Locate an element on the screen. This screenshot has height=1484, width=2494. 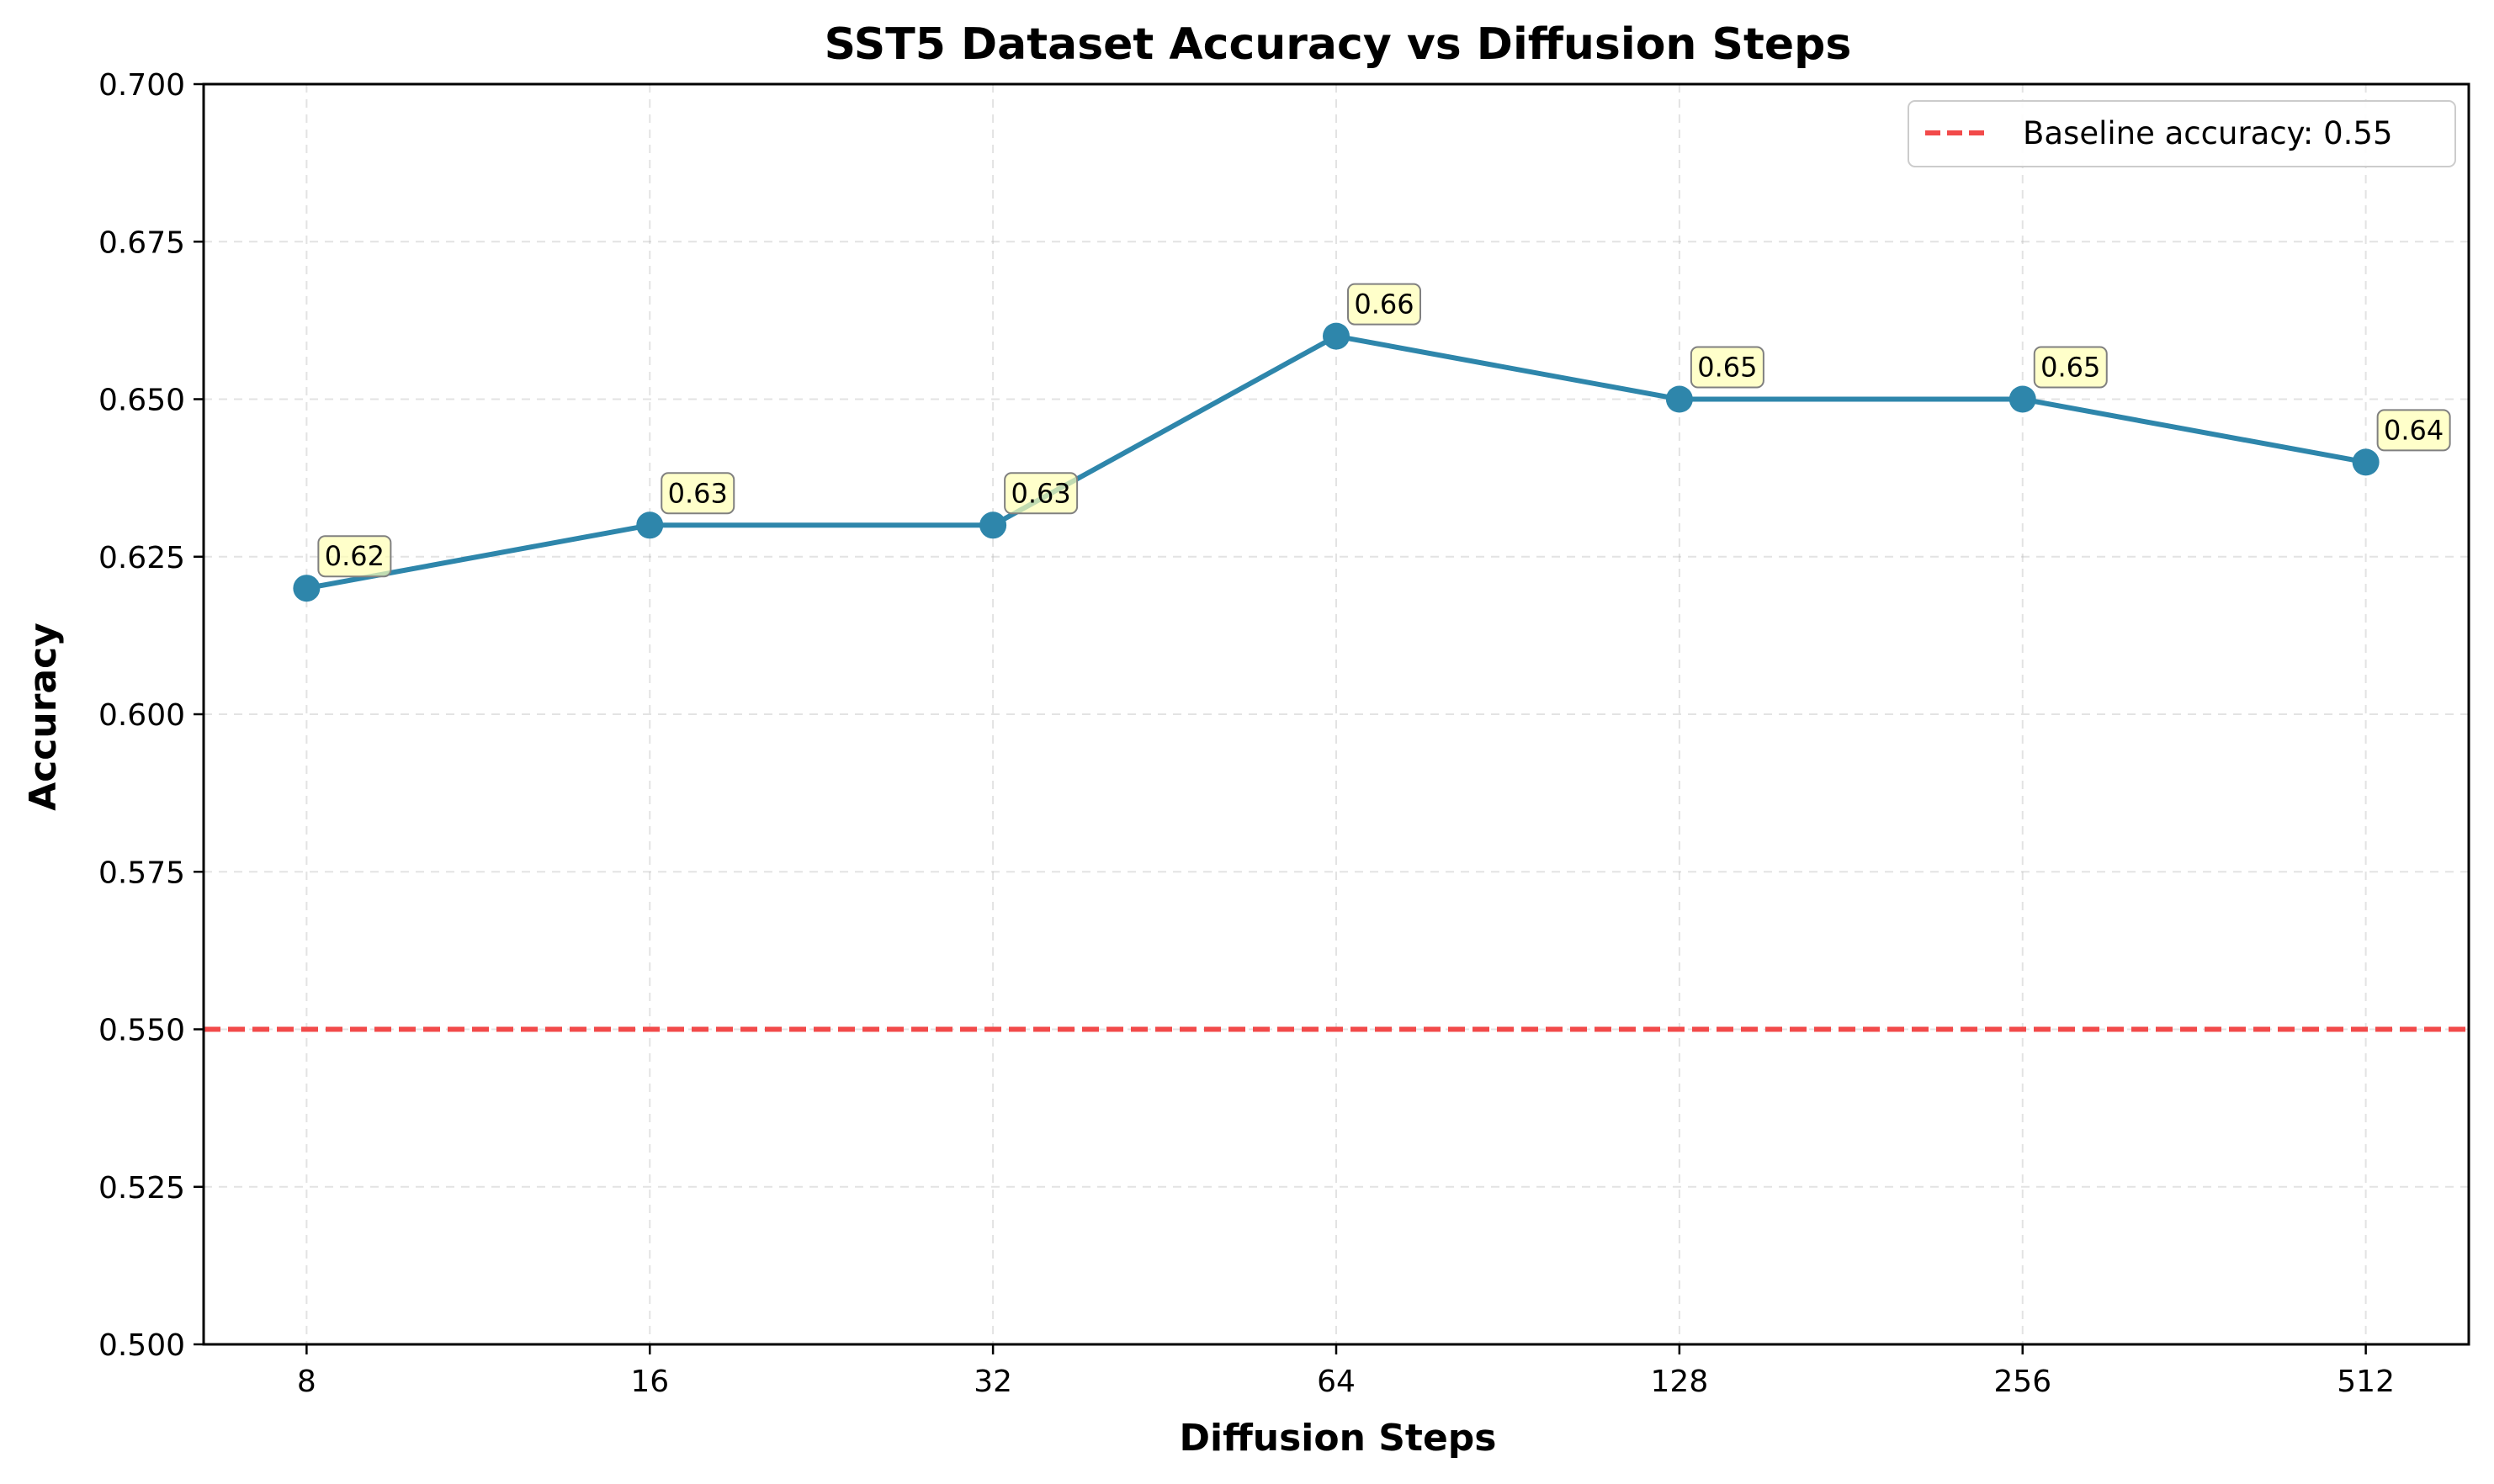
x-tick-label: 16 is located at coordinates (650, 1382).